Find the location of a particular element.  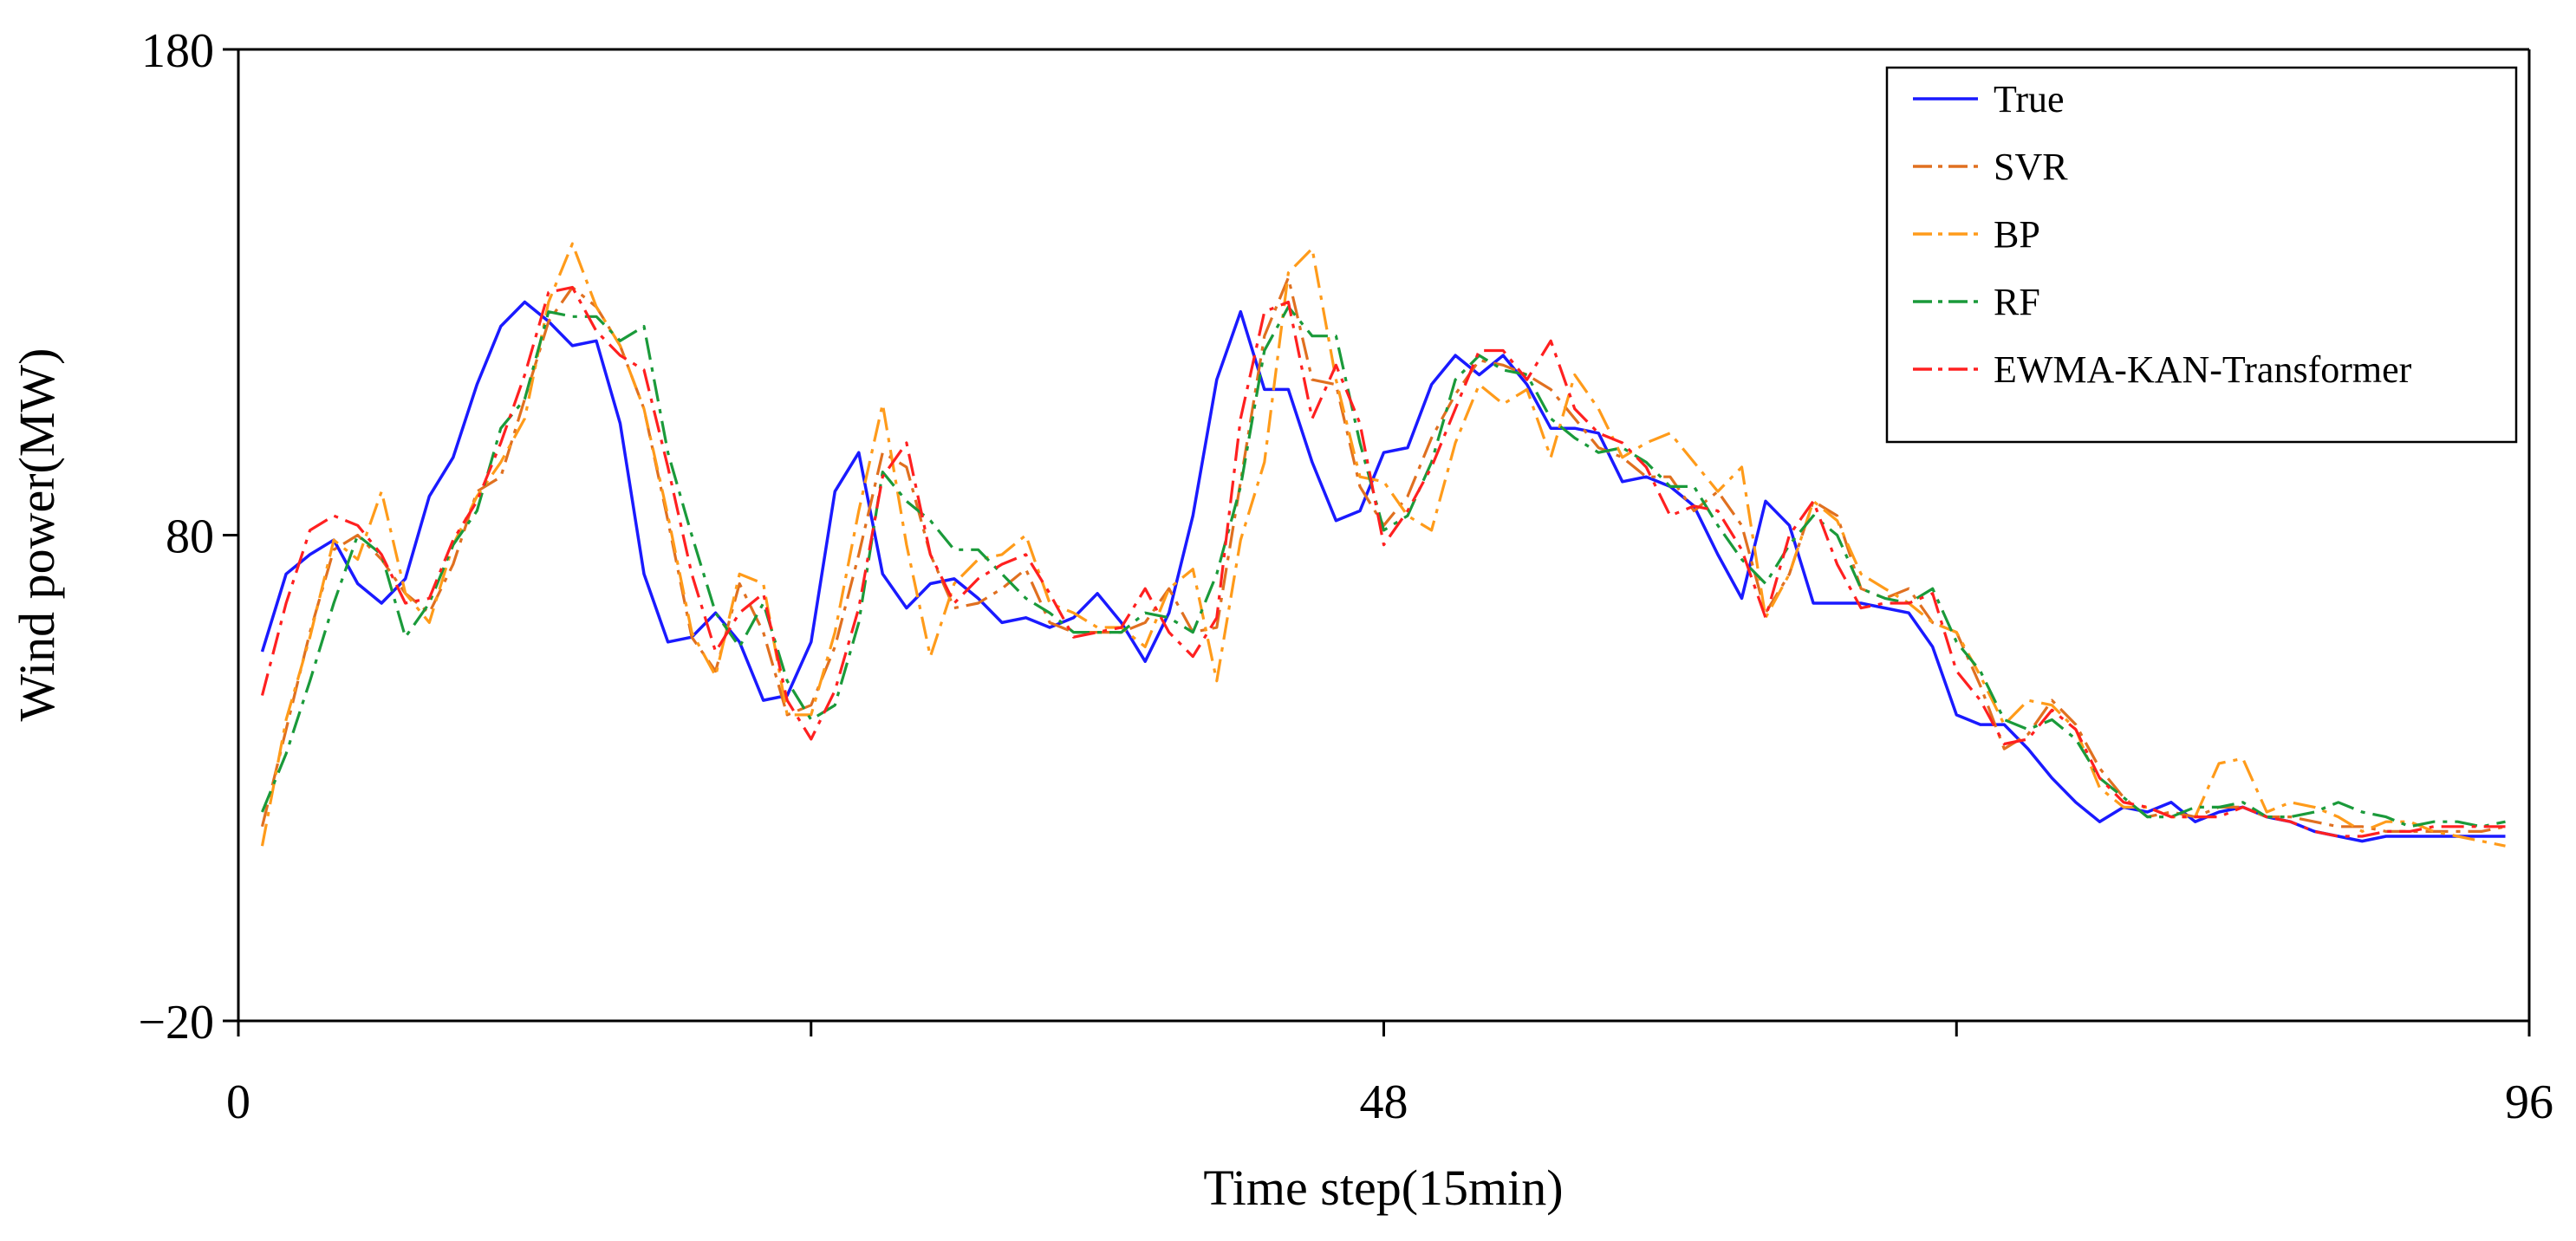

legend-label: True is located at coordinates (2029, 99).